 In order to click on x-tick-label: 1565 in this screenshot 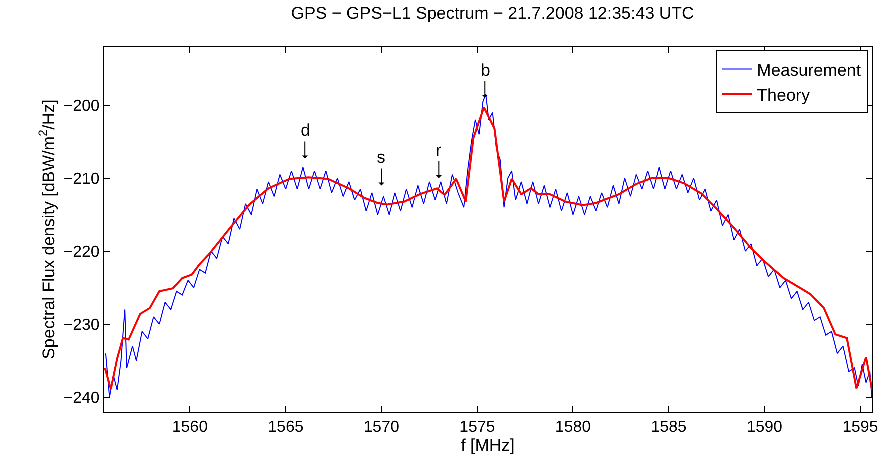, I will do `click(286, 427)`.